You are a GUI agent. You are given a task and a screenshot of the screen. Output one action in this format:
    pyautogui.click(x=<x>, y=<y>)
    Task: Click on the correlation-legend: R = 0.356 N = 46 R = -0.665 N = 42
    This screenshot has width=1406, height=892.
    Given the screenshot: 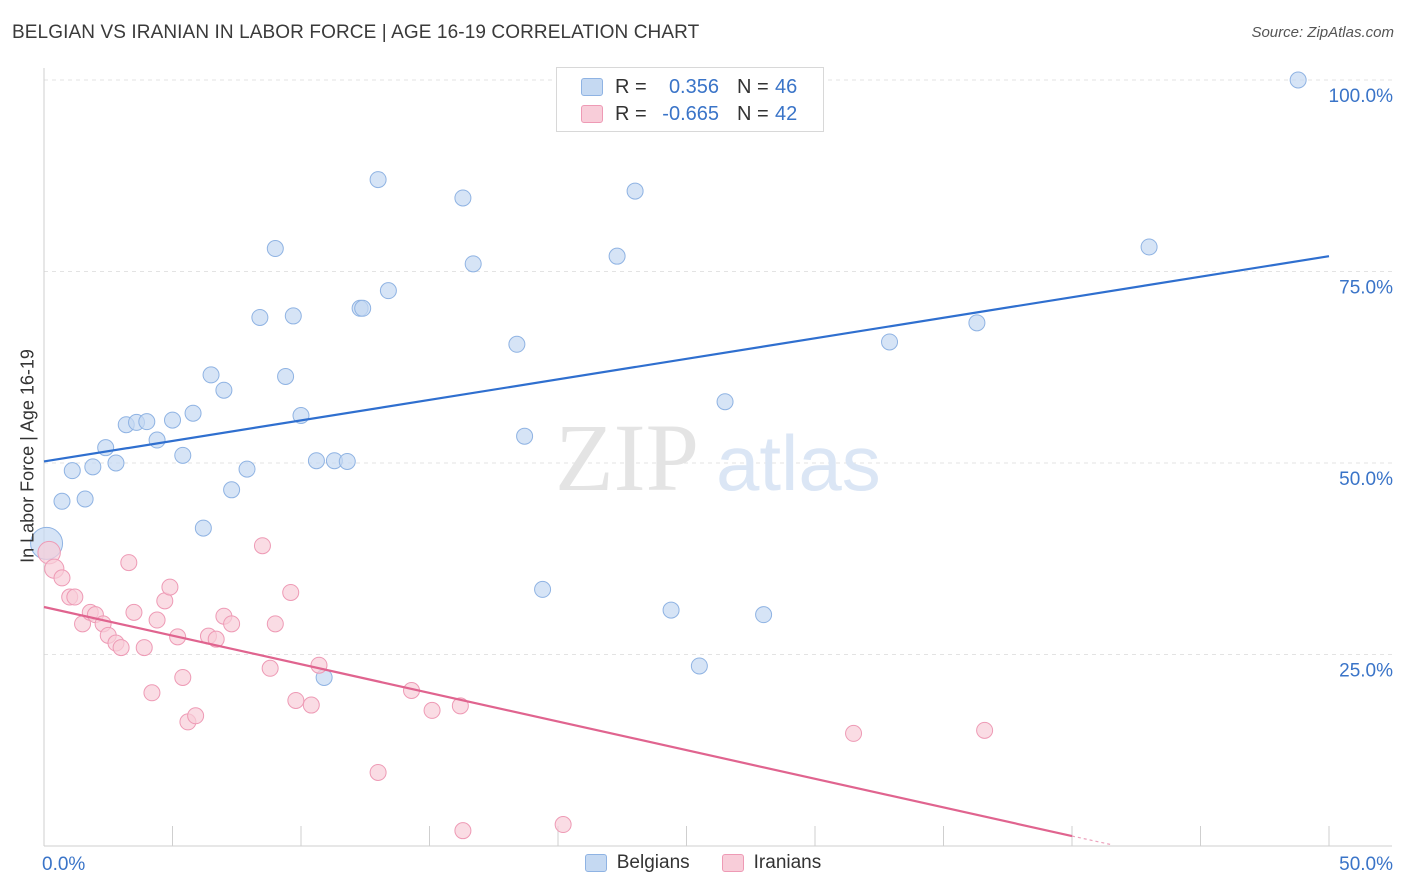 What is the action you would take?
    pyautogui.click(x=690, y=99)
    